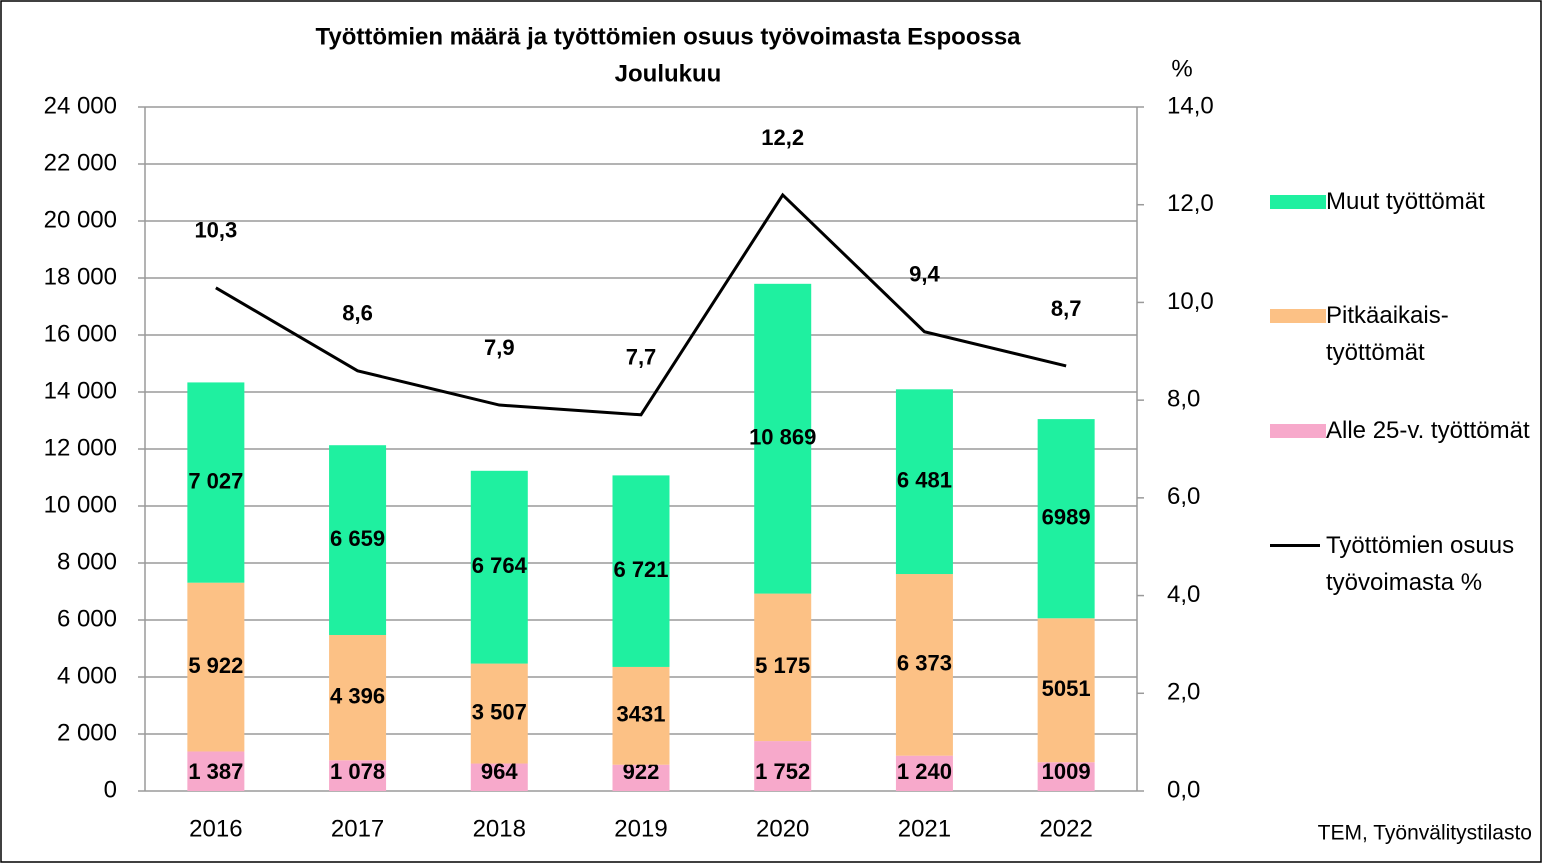 The width and height of the screenshot is (1542, 863). What do you see at coordinates (1183, 692) in the screenshot?
I see `y2-tick-label: 2,0` at bounding box center [1183, 692].